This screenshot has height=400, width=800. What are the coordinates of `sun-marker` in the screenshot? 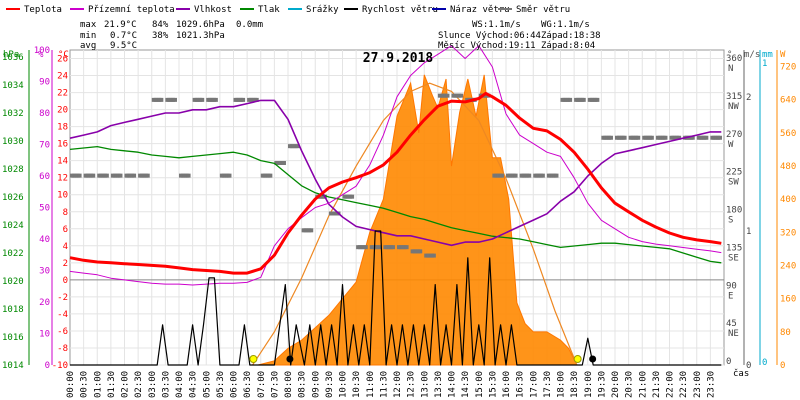 It's located at (253, 359).